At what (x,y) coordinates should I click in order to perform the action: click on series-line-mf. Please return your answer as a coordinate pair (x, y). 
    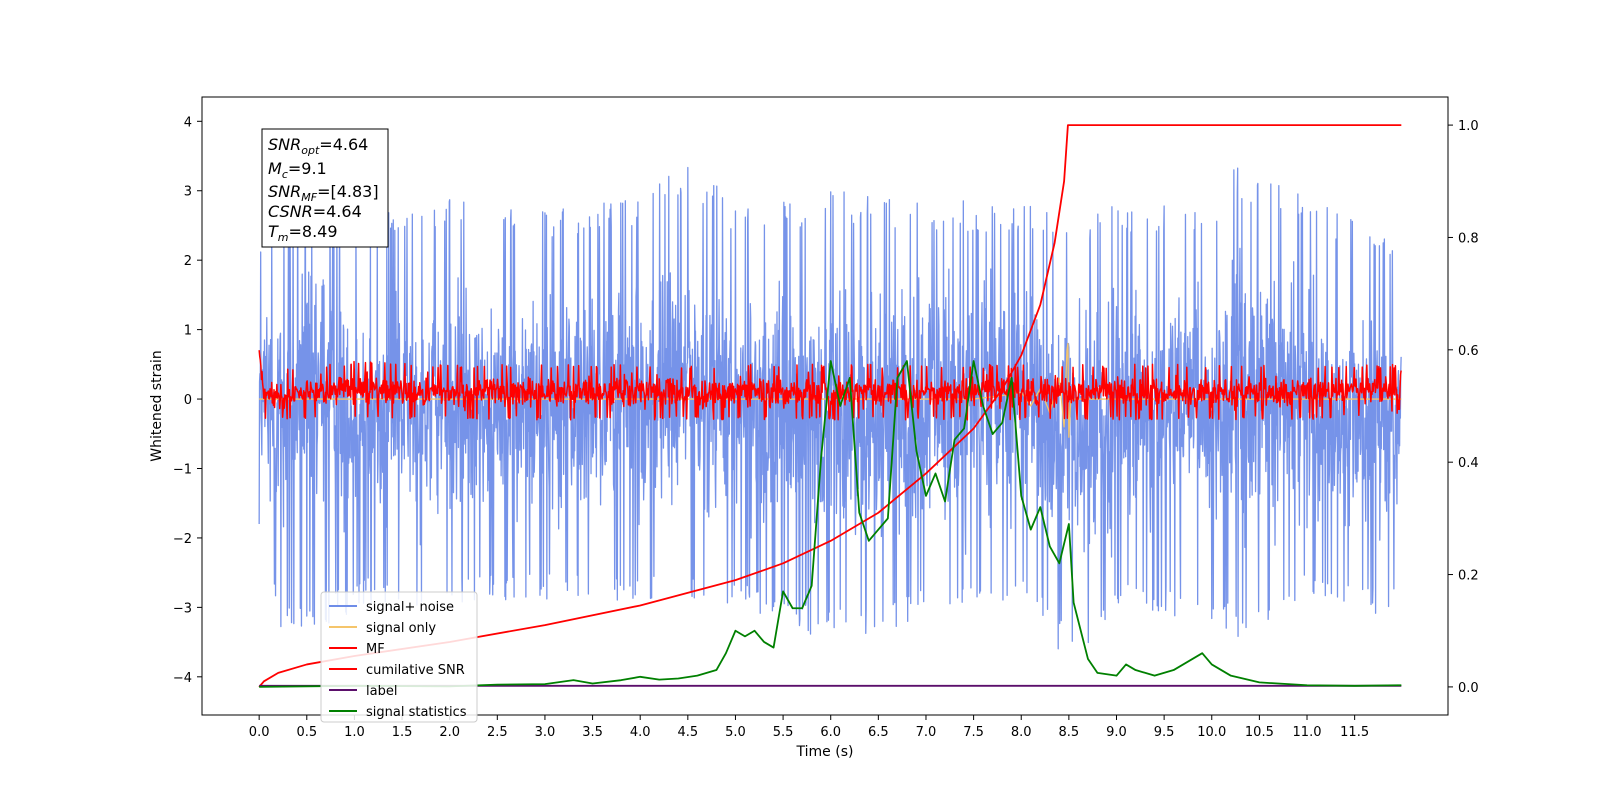
    Looking at the image, I should click on (830, 385).